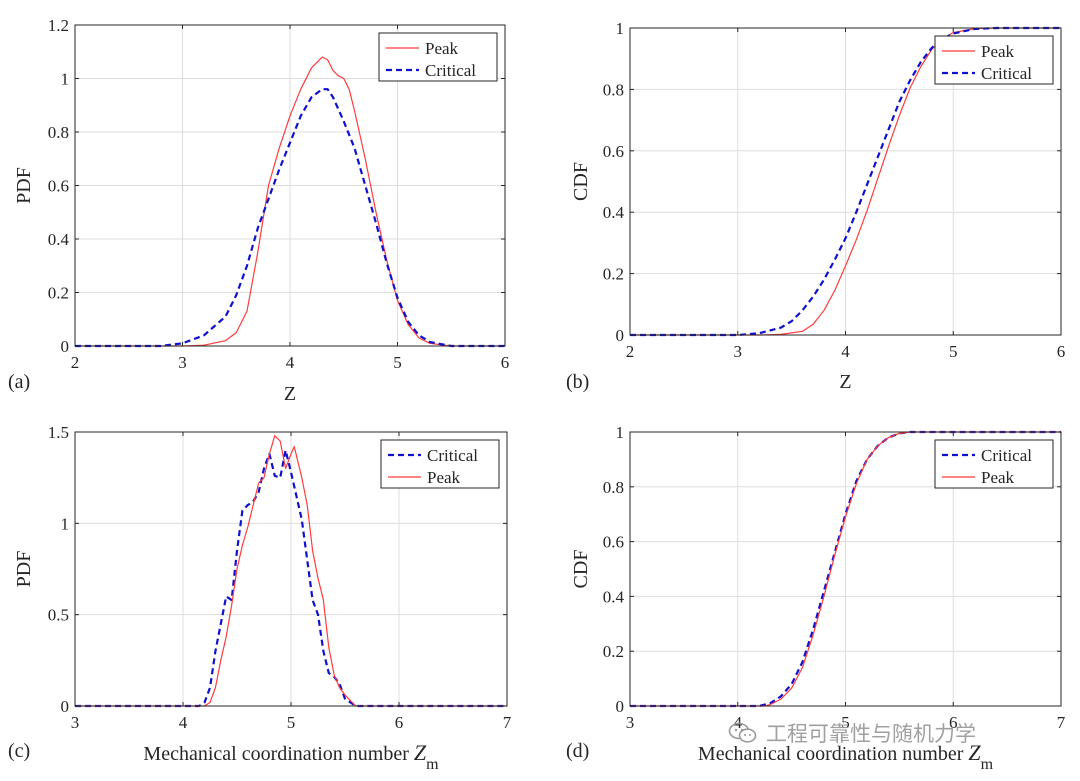  What do you see at coordinates (58, 432) in the screenshot?
I see `y-tick-label: 1.5` at bounding box center [58, 432].